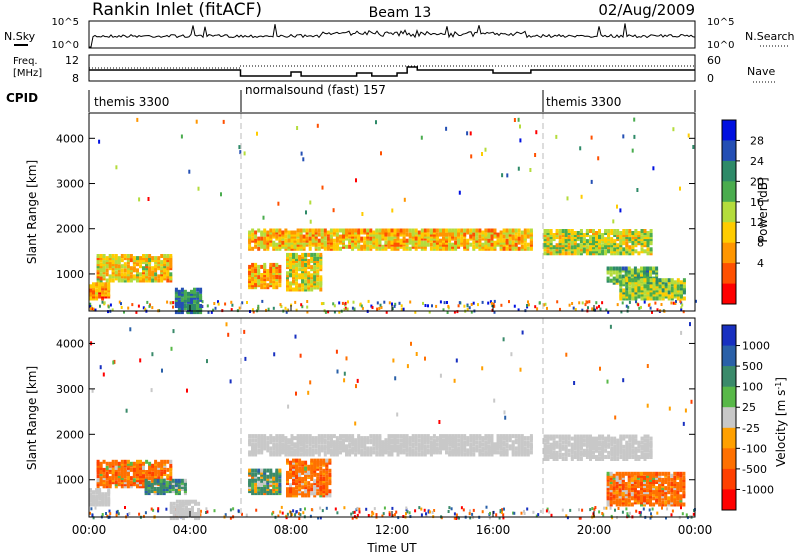  What do you see at coordinates (751, 428) in the screenshot?
I see `colorbar-tick-label: -25` at bounding box center [751, 428].